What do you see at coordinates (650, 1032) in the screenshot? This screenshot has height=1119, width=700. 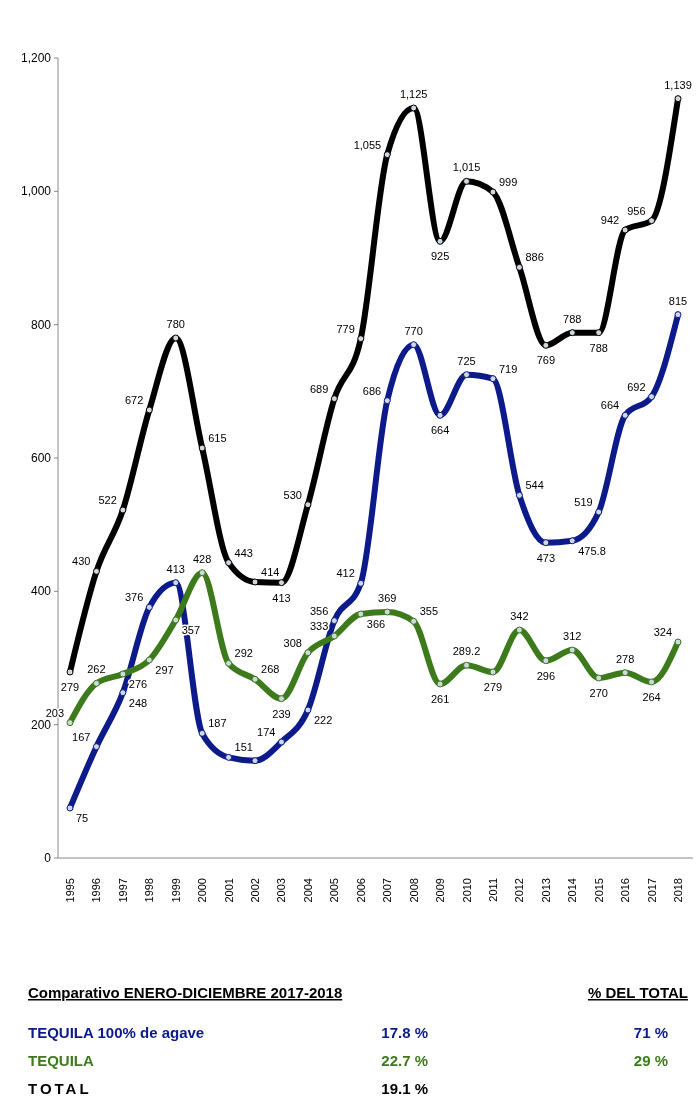 I see `text: 71 %` at bounding box center [650, 1032].